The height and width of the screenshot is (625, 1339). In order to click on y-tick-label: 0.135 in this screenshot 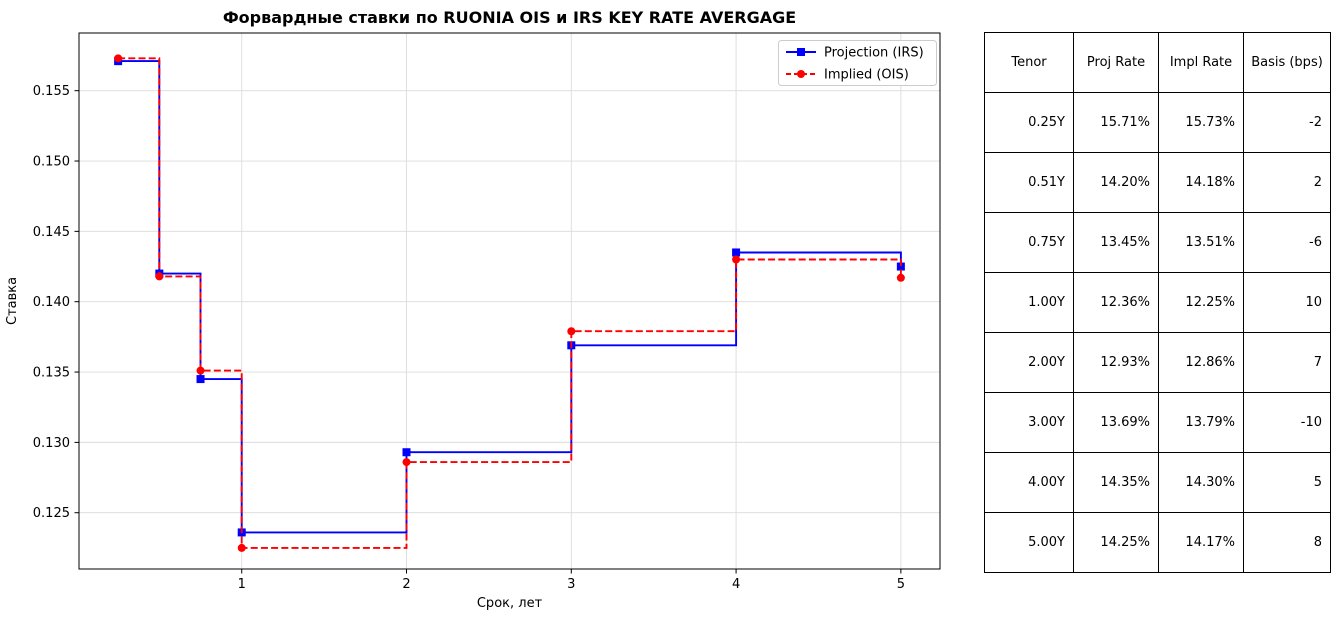, I will do `click(51, 373)`.